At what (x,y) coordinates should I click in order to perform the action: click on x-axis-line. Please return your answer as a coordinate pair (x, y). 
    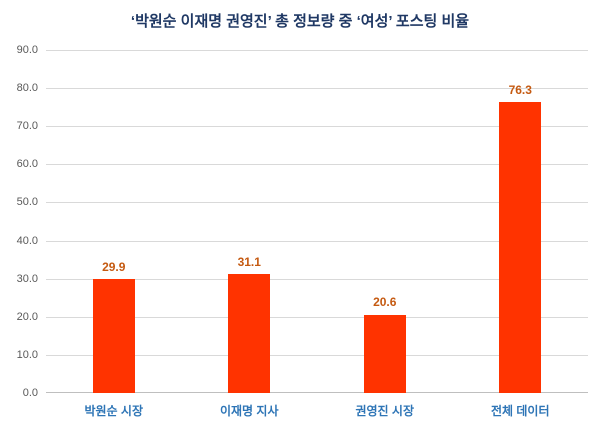
    Looking at the image, I should click on (317, 392).